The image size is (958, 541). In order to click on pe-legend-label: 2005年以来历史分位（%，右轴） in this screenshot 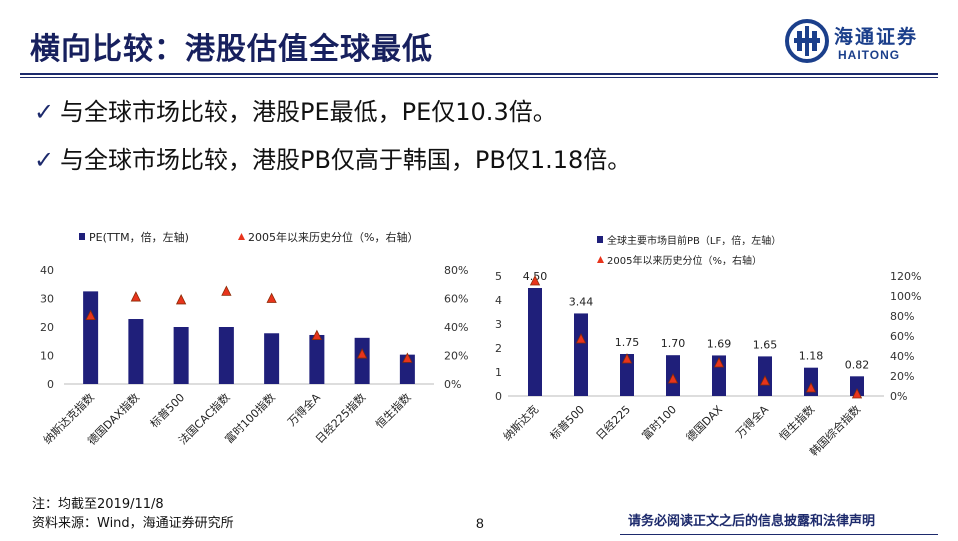, I will do `click(333, 237)`.